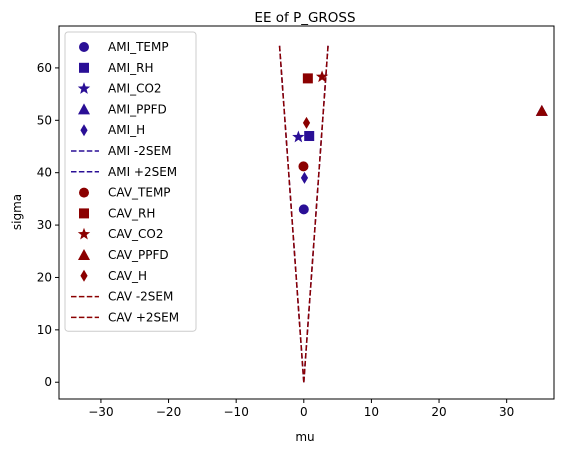 The width and height of the screenshot is (563, 453). I want to click on legend-swatch-ami-temp, so click(84, 47).